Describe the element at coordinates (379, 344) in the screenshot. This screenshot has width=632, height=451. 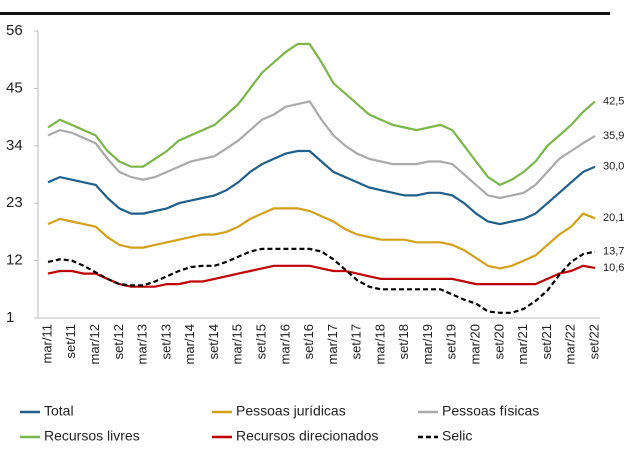
I see `x-tick-label: mar/18` at that location.